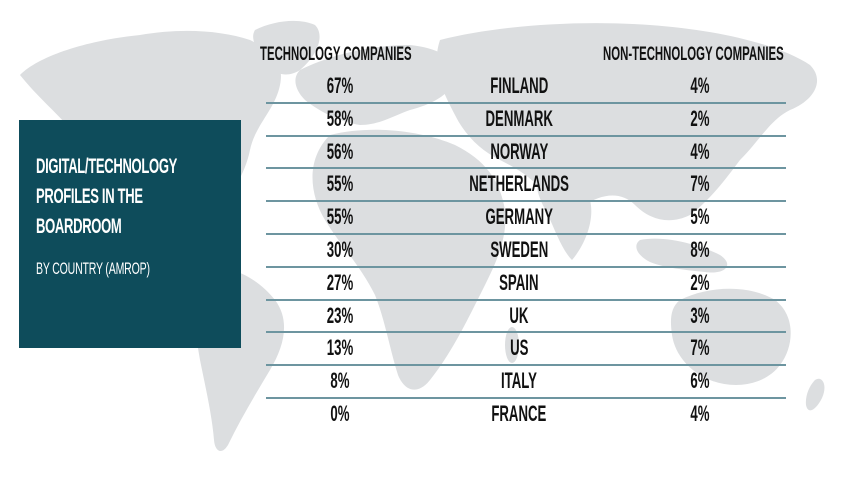  What do you see at coordinates (519, 184) in the screenshot?
I see `country-name: NETHERLANDS` at bounding box center [519, 184].